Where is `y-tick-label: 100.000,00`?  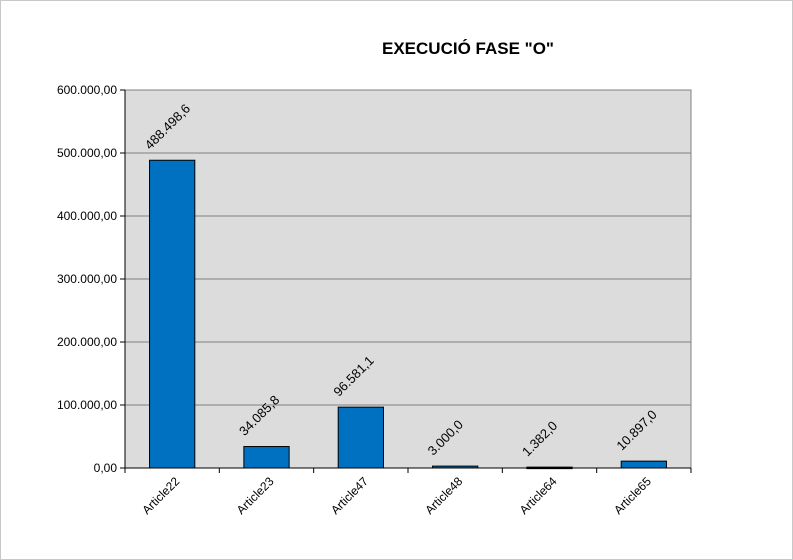 y-tick-label: 100.000,00 is located at coordinates (87, 405).